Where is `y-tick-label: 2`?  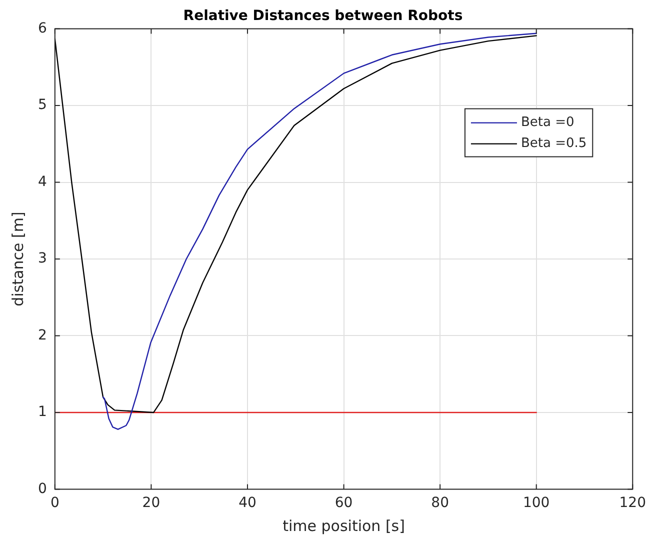 y-tick-label: 2 is located at coordinates (42, 335).